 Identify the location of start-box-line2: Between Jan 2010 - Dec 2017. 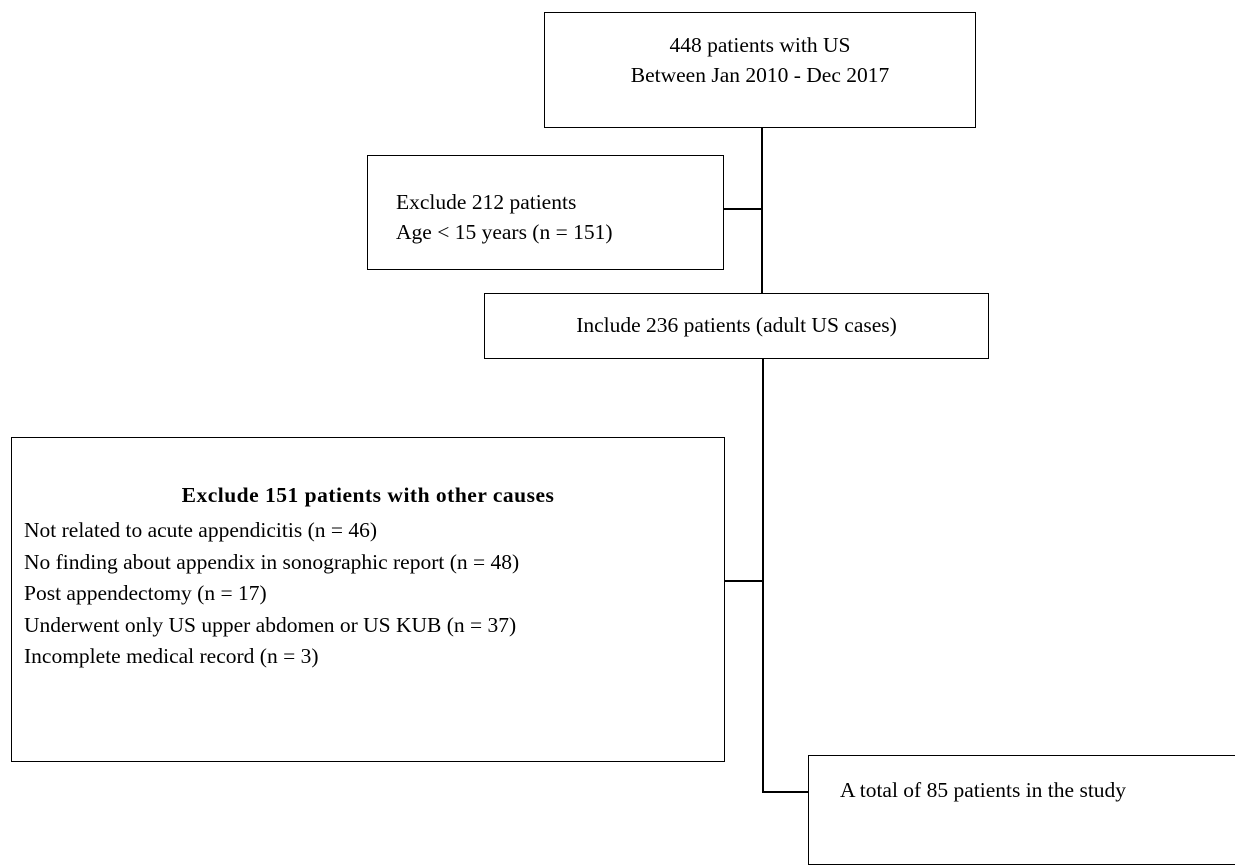
(760, 75).